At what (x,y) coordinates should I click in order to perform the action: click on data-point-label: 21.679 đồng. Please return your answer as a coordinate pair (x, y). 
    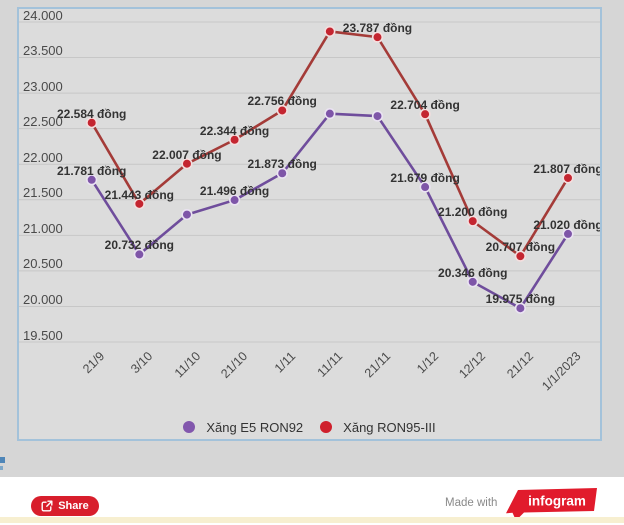
    Looking at the image, I should click on (425, 178).